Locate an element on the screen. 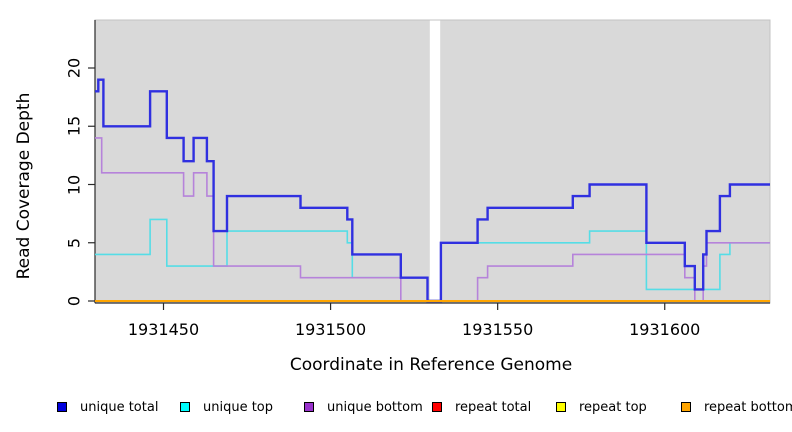  y-tick-label: 10 is located at coordinates (74, 184).